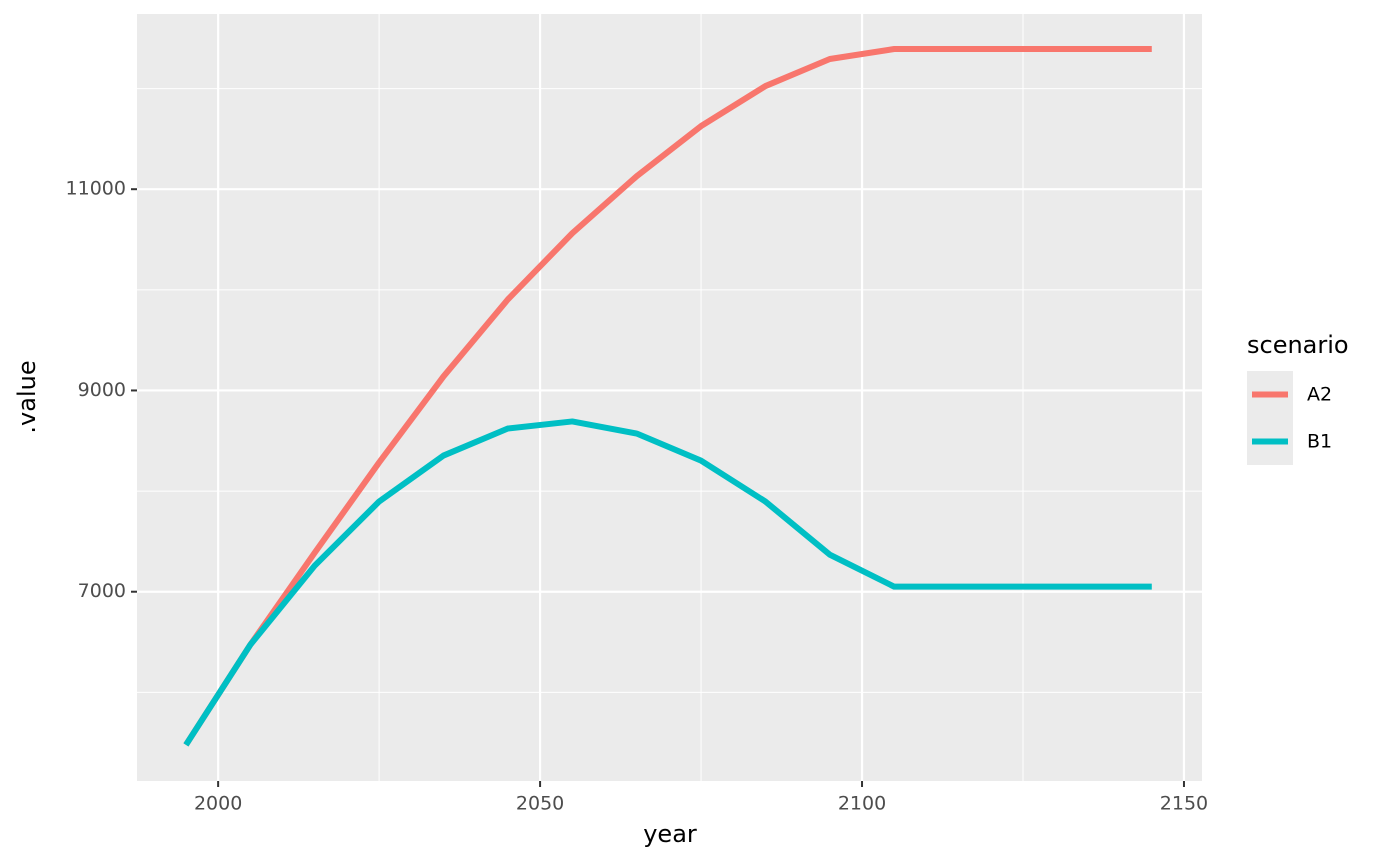 This screenshot has width=1400, height=865. What do you see at coordinates (1319, 395) in the screenshot?
I see `legend-label: A2` at bounding box center [1319, 395].